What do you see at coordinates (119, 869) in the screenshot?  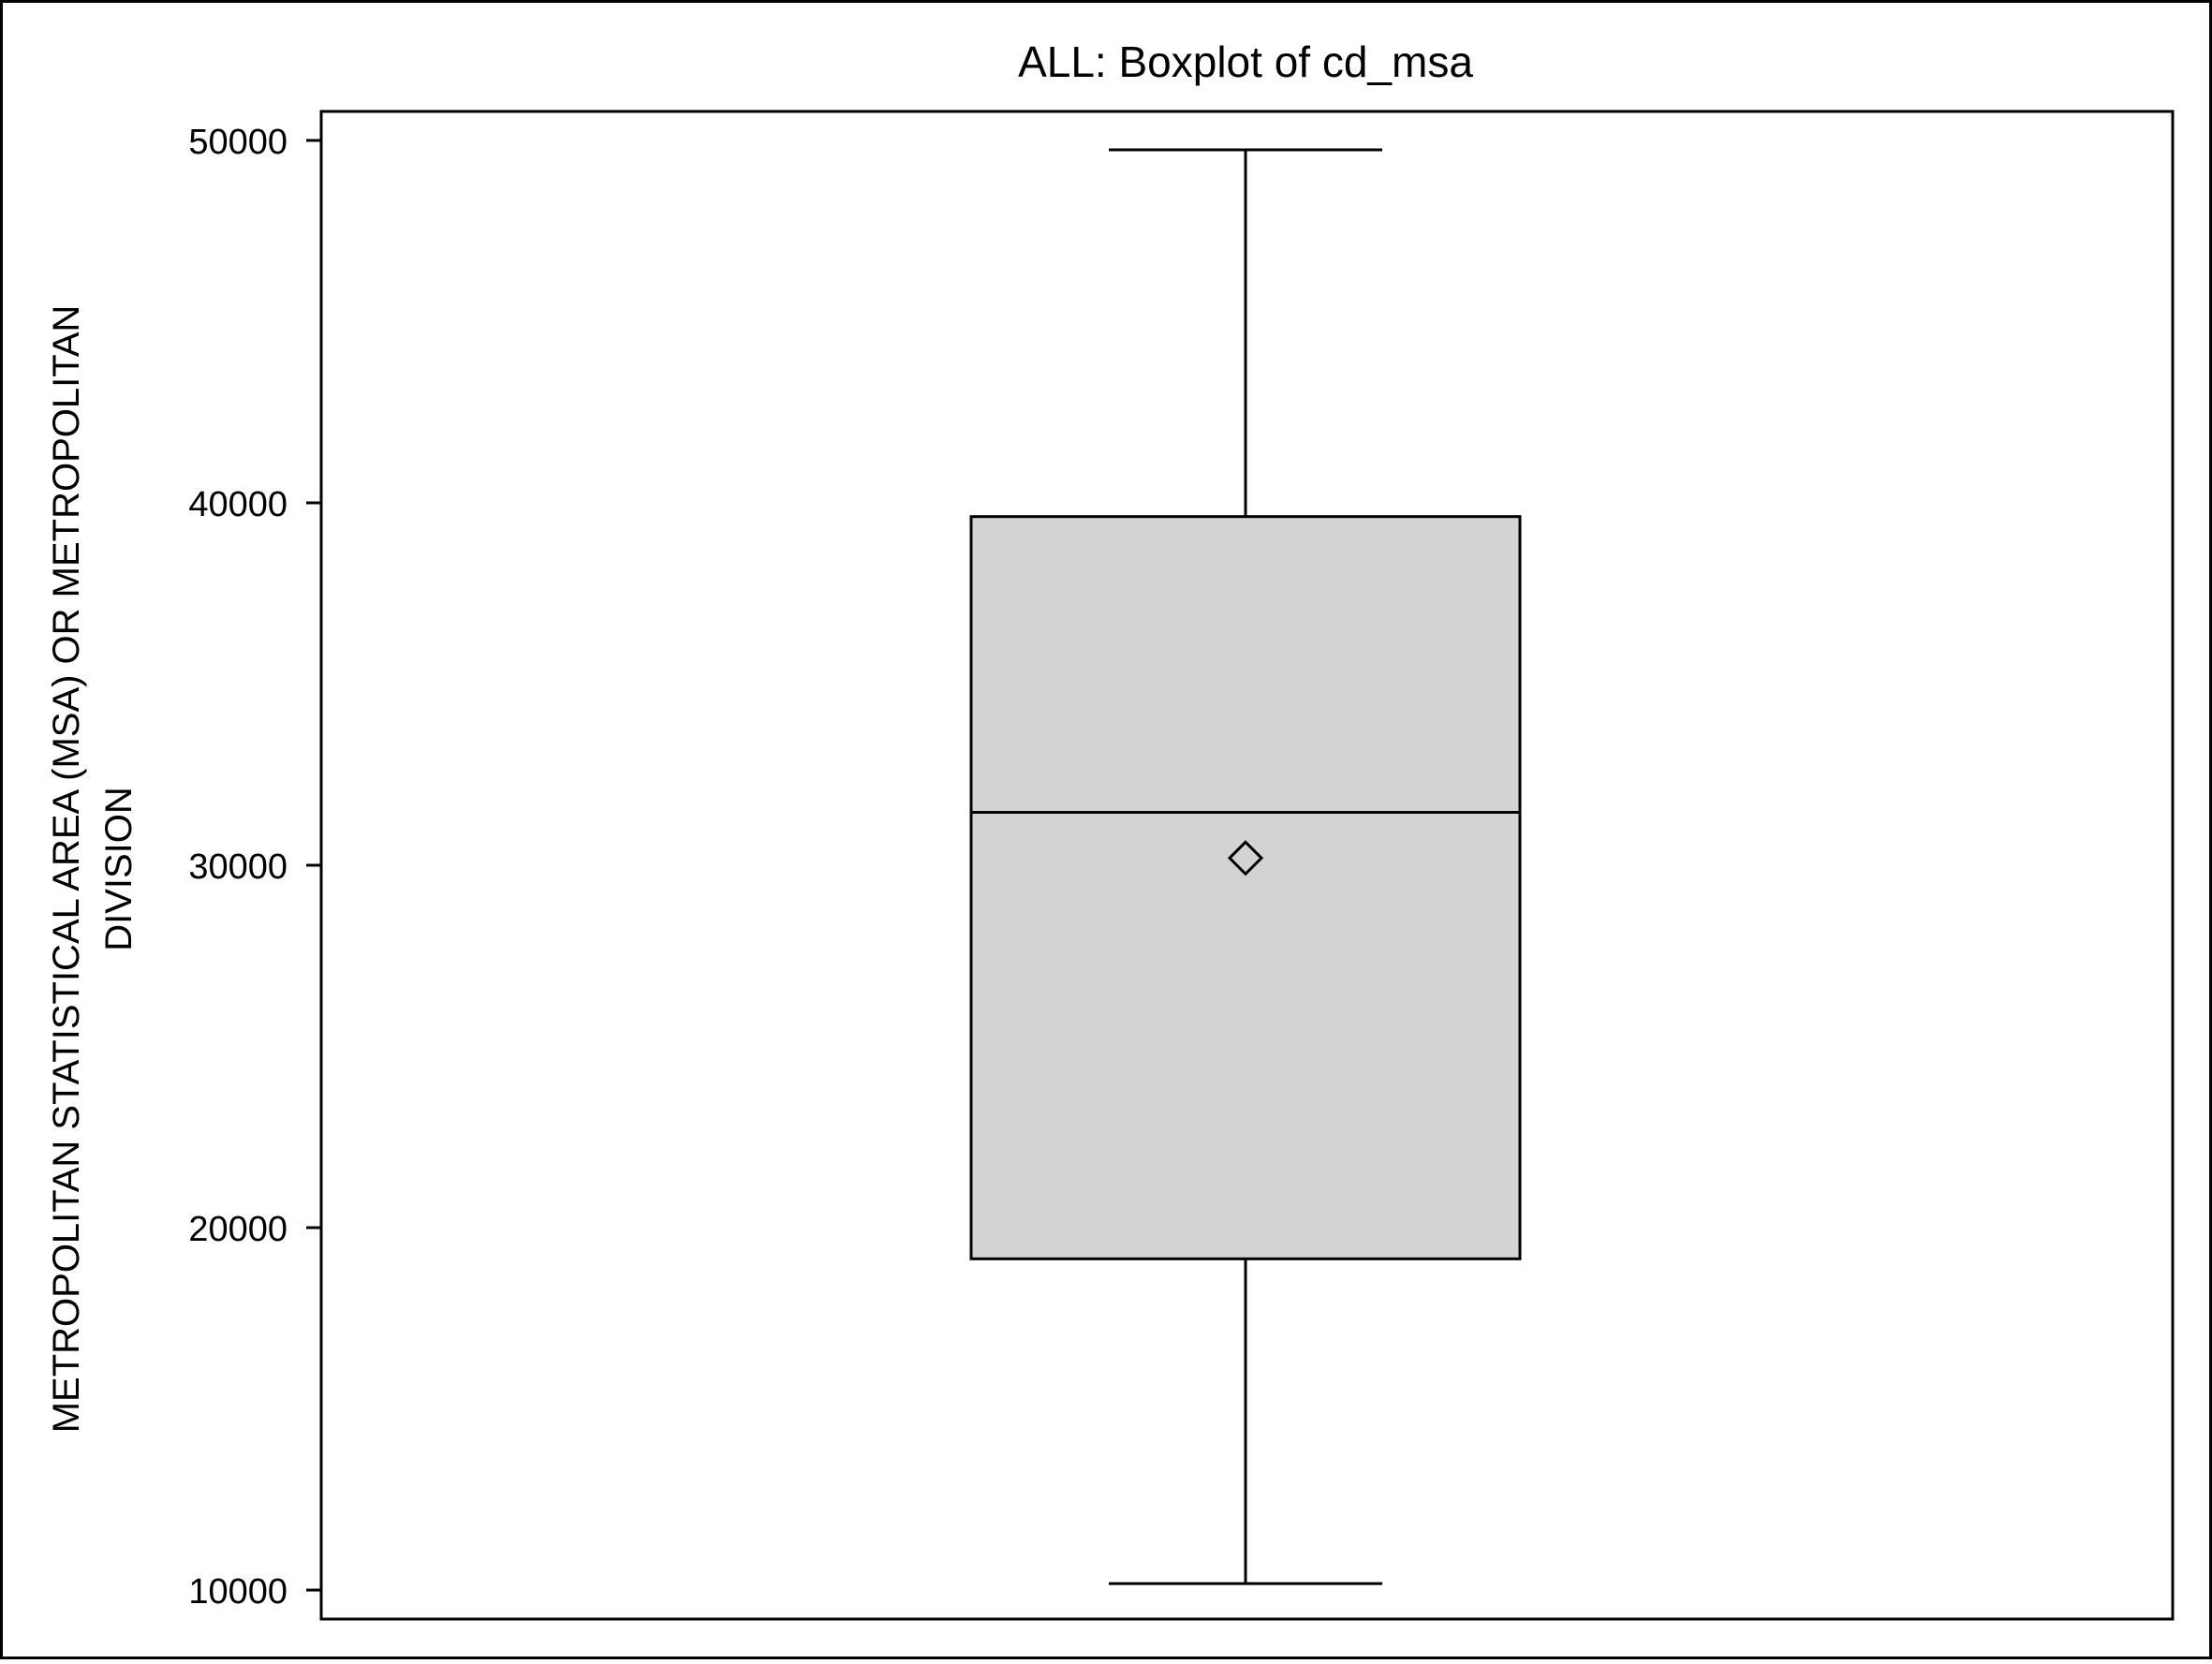 I see `y-axis-label-line-2: DIVISION` at bounding box center [119, 869].